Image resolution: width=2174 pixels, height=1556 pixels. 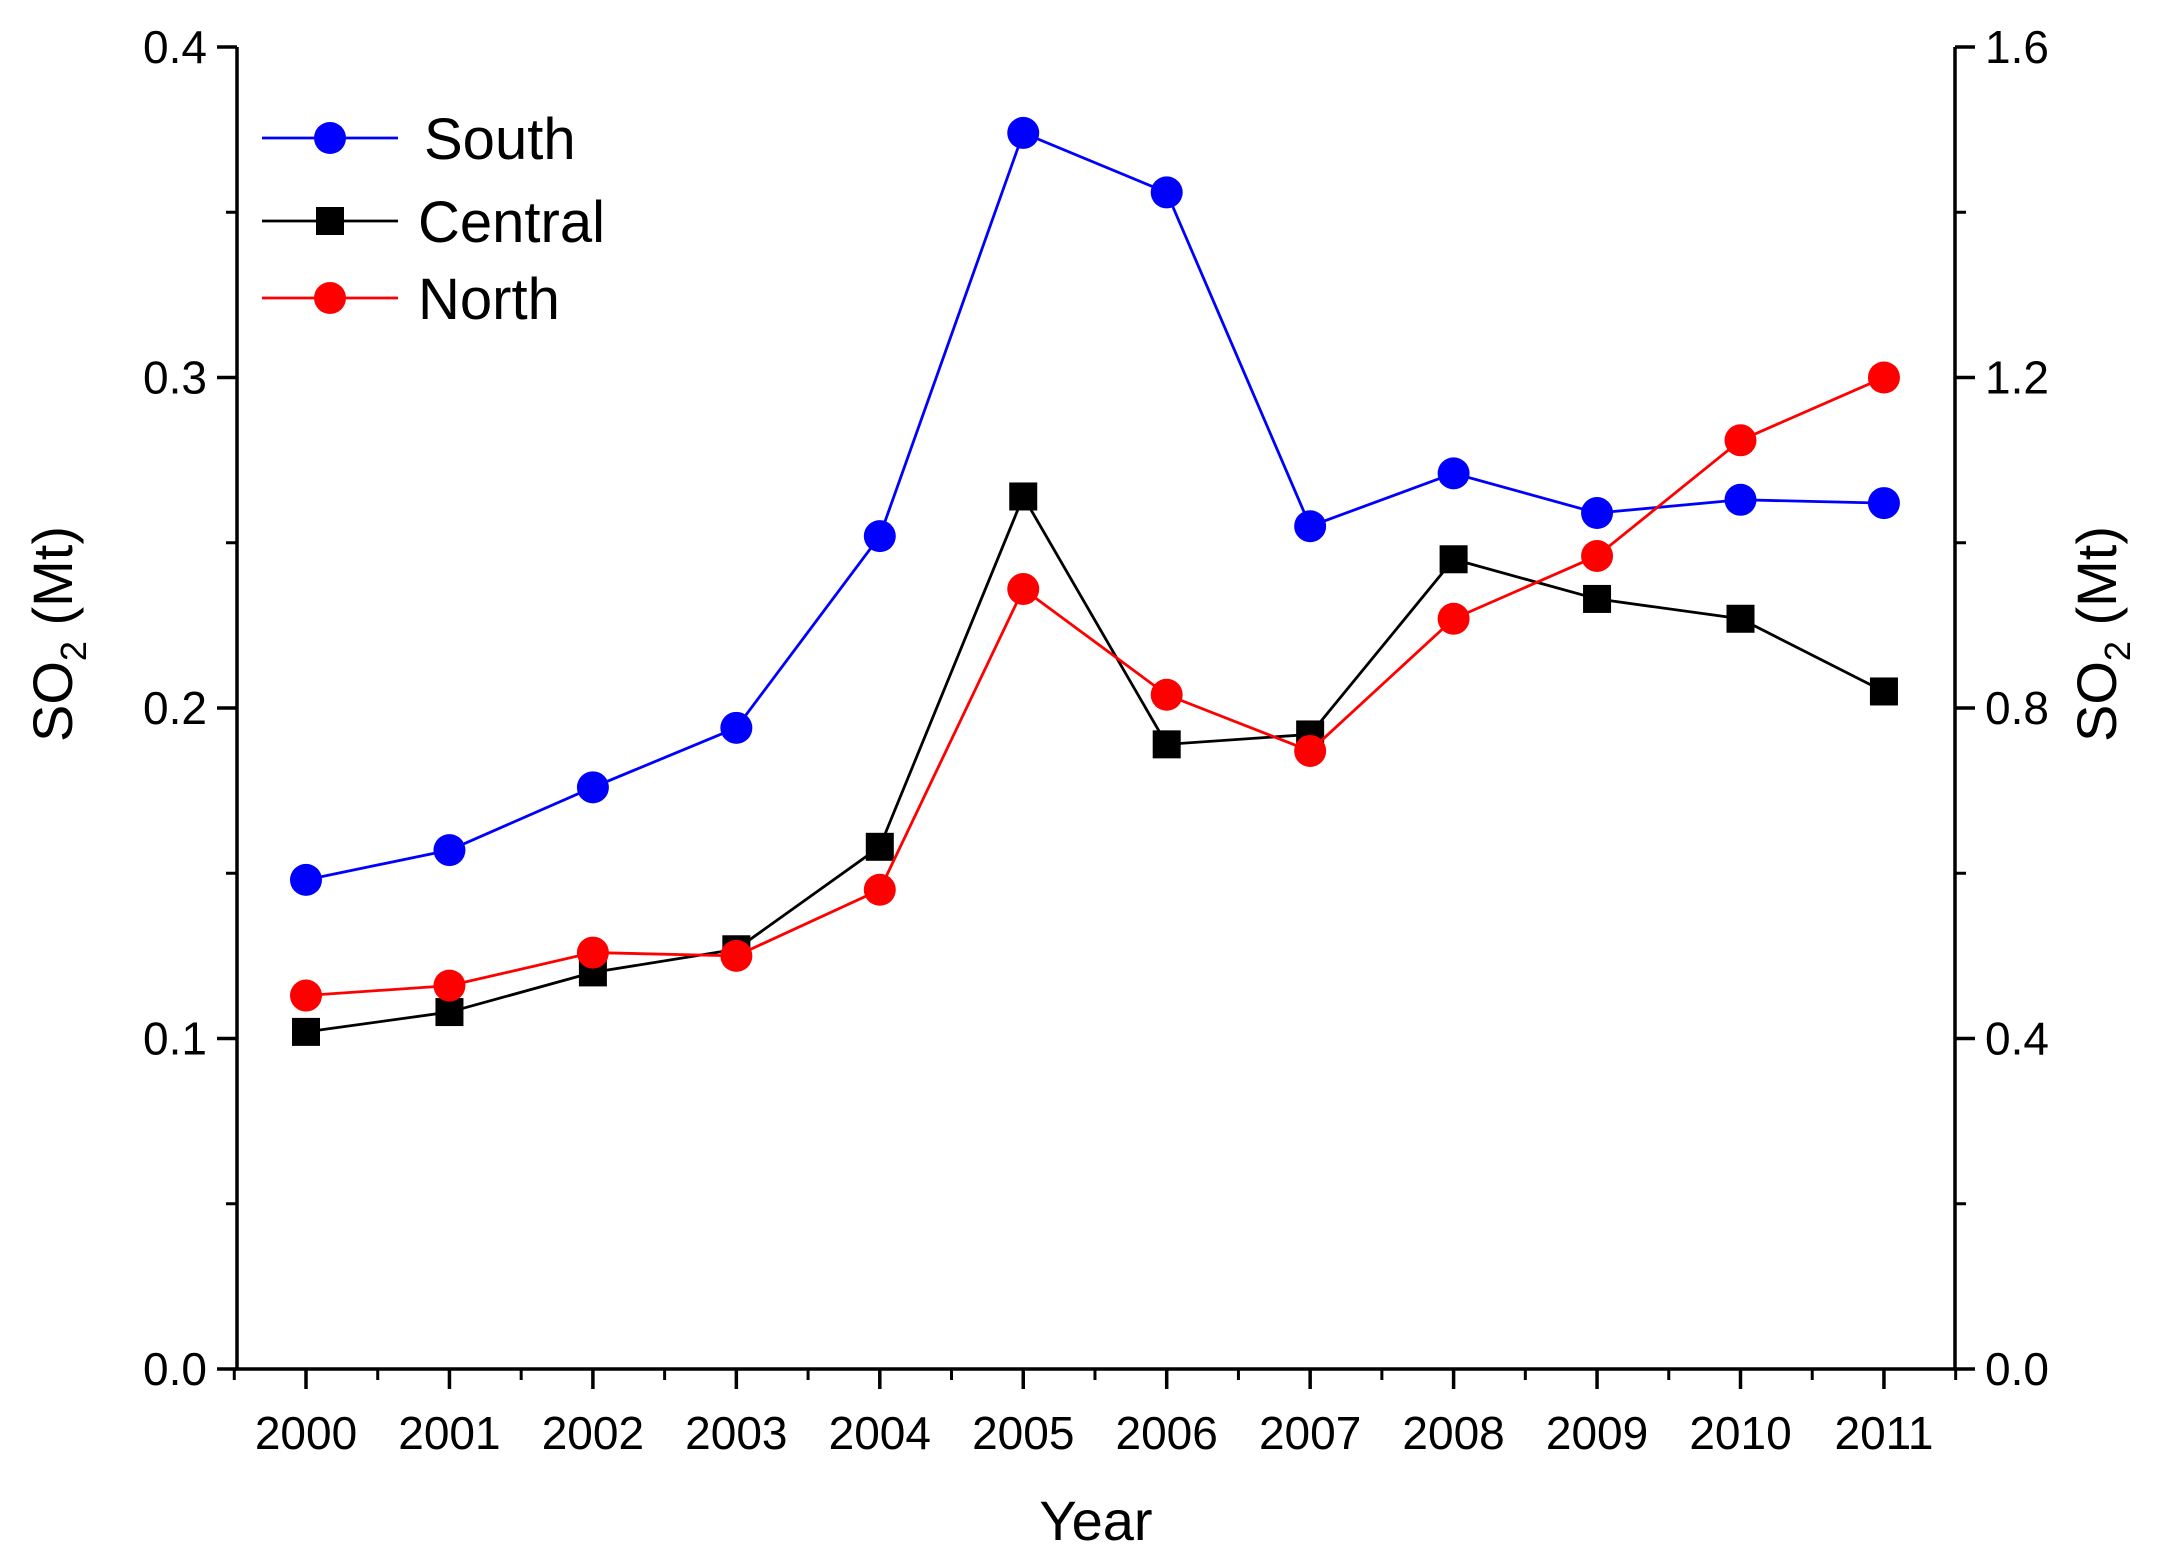 What do you see at coordinates (2017, 1039) in the screenshot?
I see `right-y-tick-label: 0.4` at bounding box center [2017, 1039].